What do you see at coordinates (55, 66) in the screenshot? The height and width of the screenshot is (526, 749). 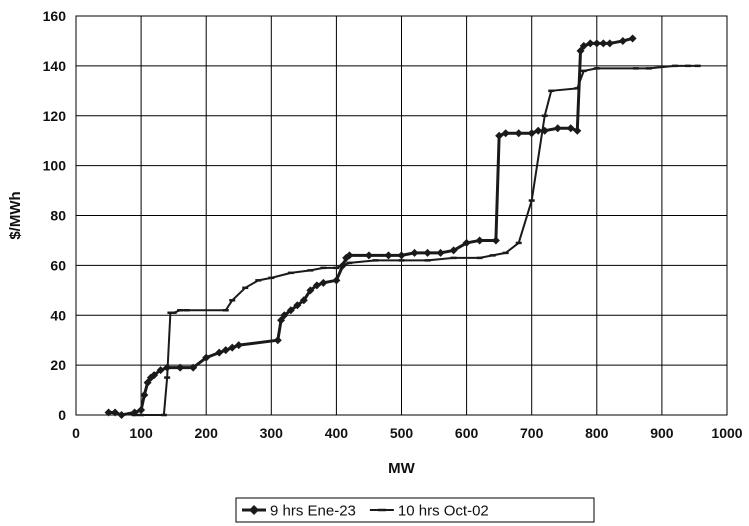 I see `y-tick-label: 140` at bounding box center [55, 66].